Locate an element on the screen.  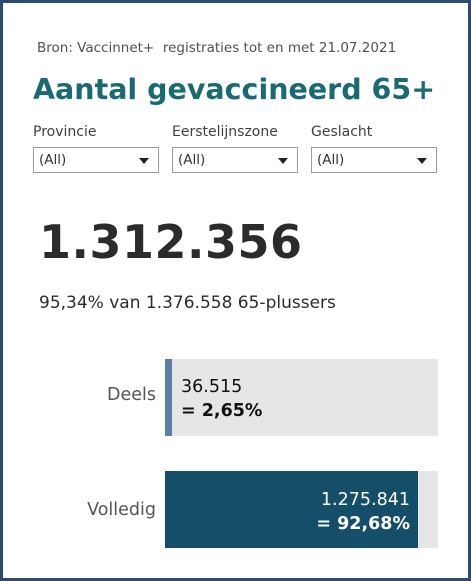
provincie-select-value: (All) is located at coordinates (53, 160).